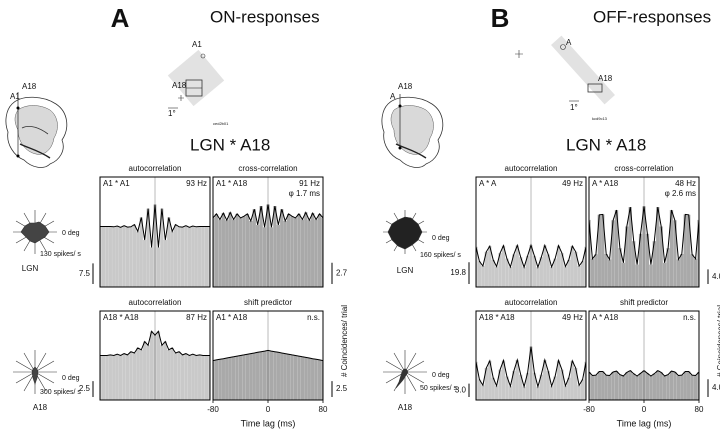 This screenshot has height=447, width=720. Describe the element at coordinates (680, 193) in the screenshot. I see `phase-label: φ 2.6 ms` at that location.